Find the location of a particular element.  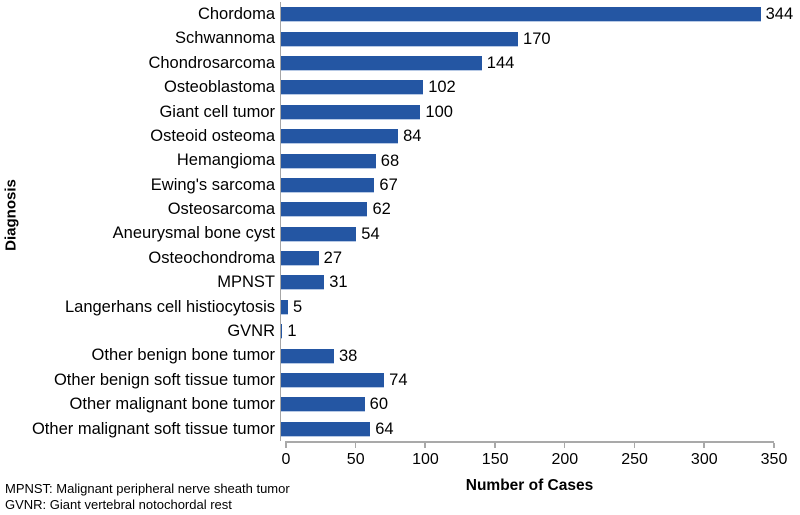

chart-row: Chondrosarcoma 144 is located at coordinates (400, 63).